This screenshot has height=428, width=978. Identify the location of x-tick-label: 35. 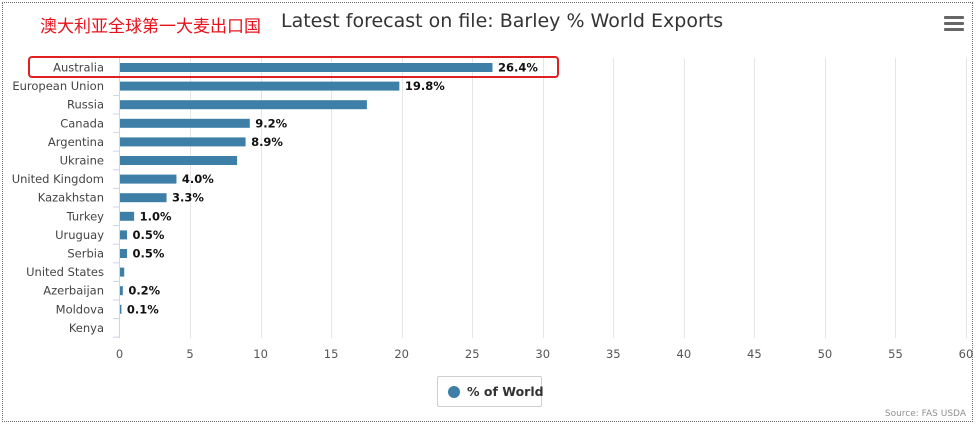
(613, 354).